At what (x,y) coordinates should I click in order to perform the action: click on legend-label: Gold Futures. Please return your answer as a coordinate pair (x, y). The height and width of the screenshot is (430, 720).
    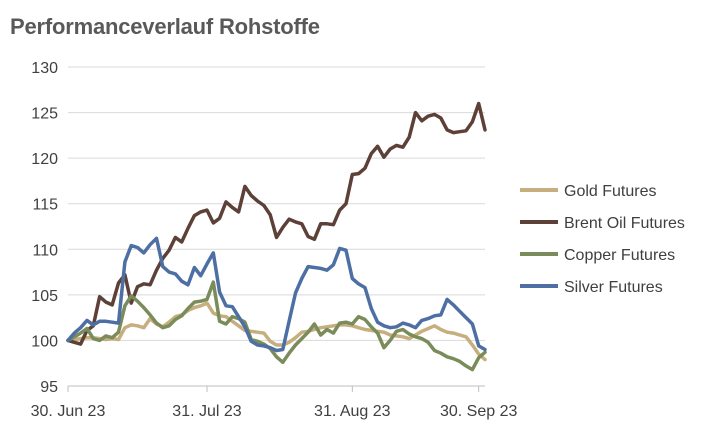
    Looking at the image, I should click on (610, 191).